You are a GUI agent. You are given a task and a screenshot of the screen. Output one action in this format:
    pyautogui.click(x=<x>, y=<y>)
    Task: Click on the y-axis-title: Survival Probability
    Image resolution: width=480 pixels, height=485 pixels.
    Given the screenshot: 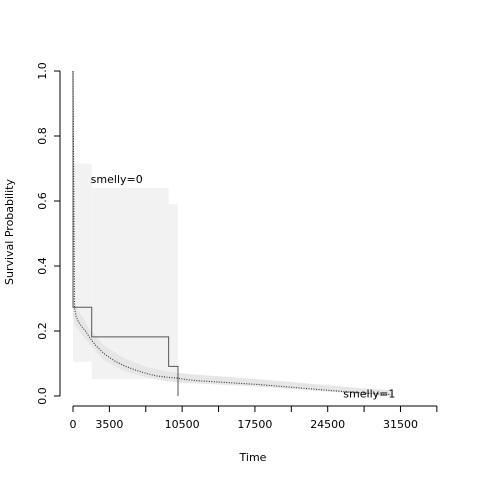 What is the action you would take?
    pyautogui.click(x=9, y=232)
    